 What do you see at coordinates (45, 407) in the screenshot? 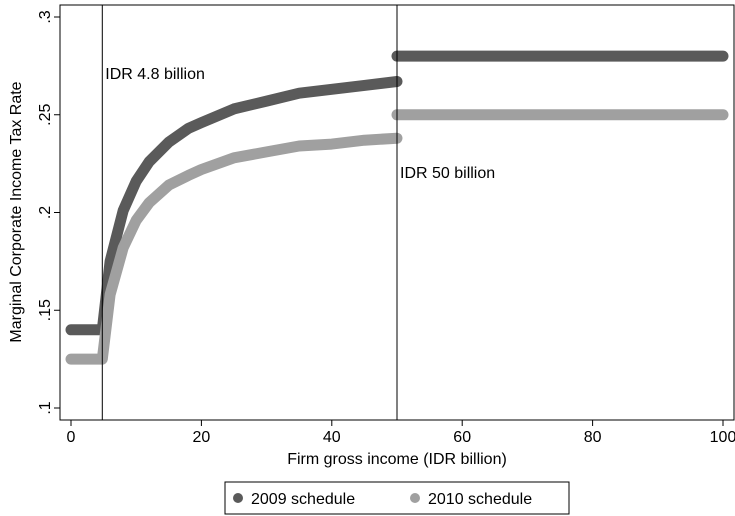
I see `y-tick-label: .1` at bounding box center [45, 407].